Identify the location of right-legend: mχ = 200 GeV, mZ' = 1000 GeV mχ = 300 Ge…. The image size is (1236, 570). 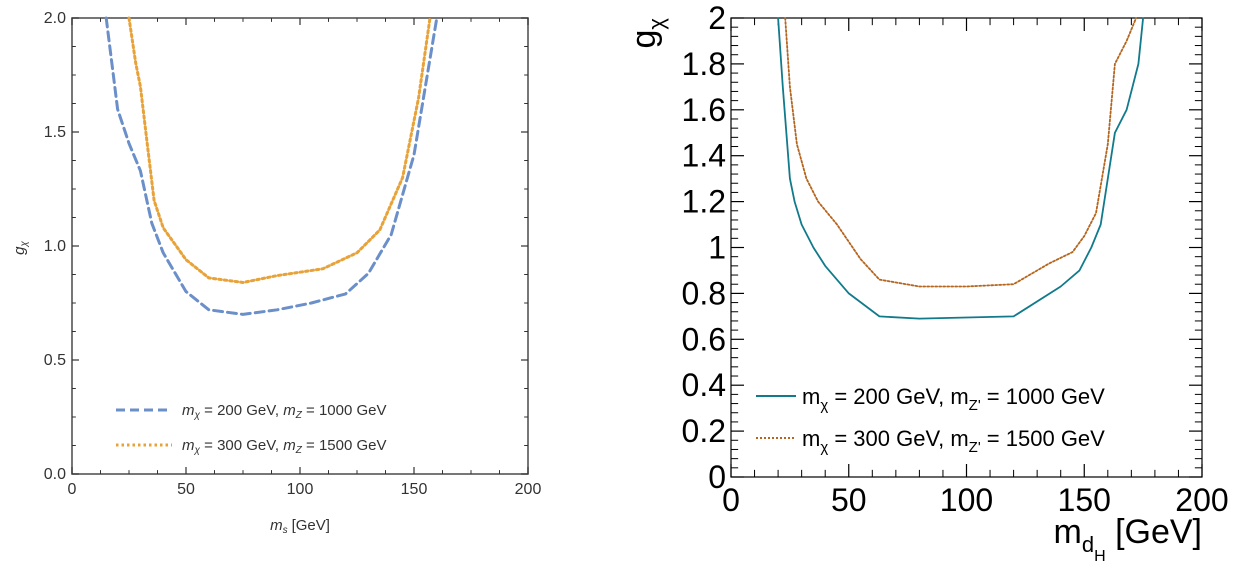
(930, 420).